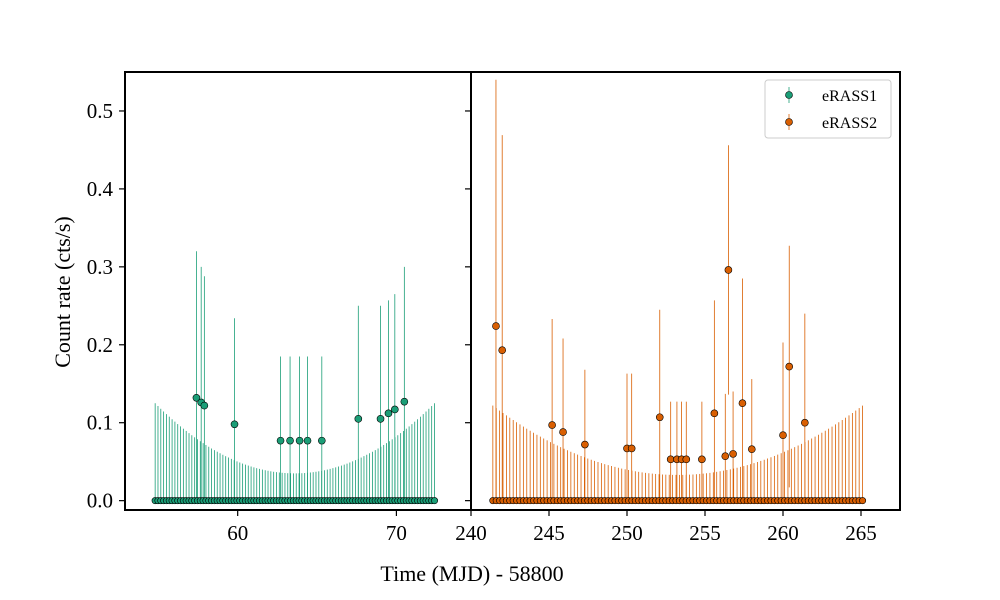 Image resolution: width=1000 pixels, height=600 pixels. Describe the element at coordinates (789, 122) in the screenshot. I see `legend-marker-erass2` at that location.